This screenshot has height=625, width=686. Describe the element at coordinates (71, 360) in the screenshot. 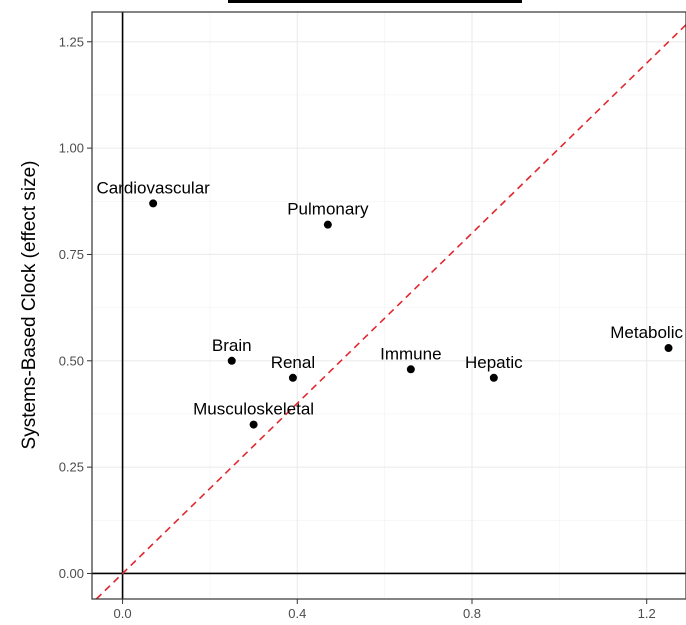

I see `y-tick-label: 0.50` at that location.